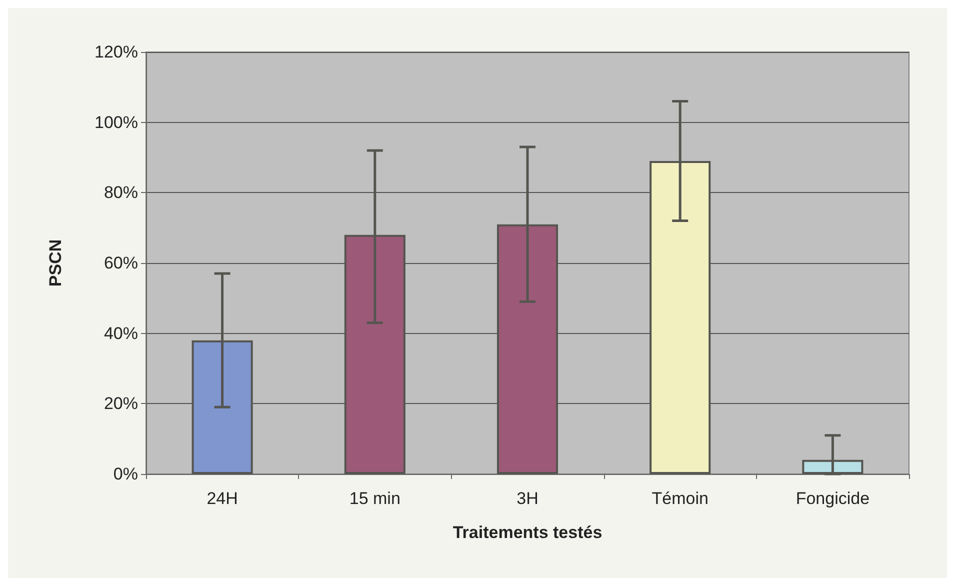 Image resolution: width=955 pixels, height=586 pixels. Describe the element at coordinates (116, 52) in the screenshot. I see `y-tick-label: 120%` at that location.